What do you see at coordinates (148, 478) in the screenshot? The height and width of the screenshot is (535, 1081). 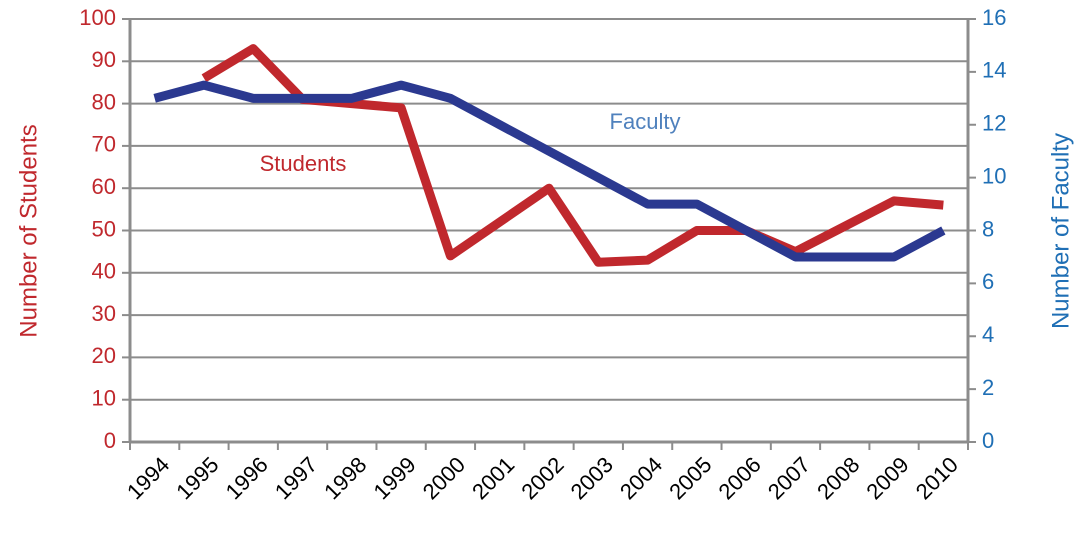 I see `x-tick-label: 1994` at bounding box center [148, 478].